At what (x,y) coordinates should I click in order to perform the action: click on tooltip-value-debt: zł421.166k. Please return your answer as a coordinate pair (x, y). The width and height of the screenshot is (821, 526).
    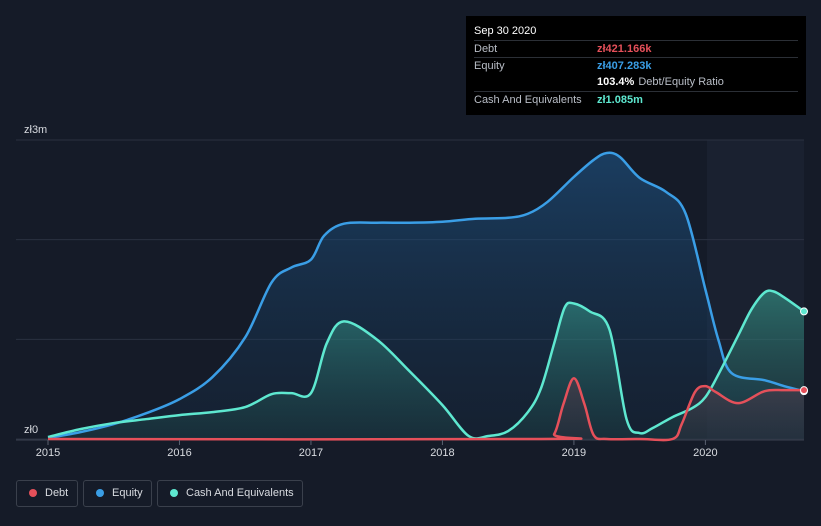
    Looking at the image, I should click on (624, 49).